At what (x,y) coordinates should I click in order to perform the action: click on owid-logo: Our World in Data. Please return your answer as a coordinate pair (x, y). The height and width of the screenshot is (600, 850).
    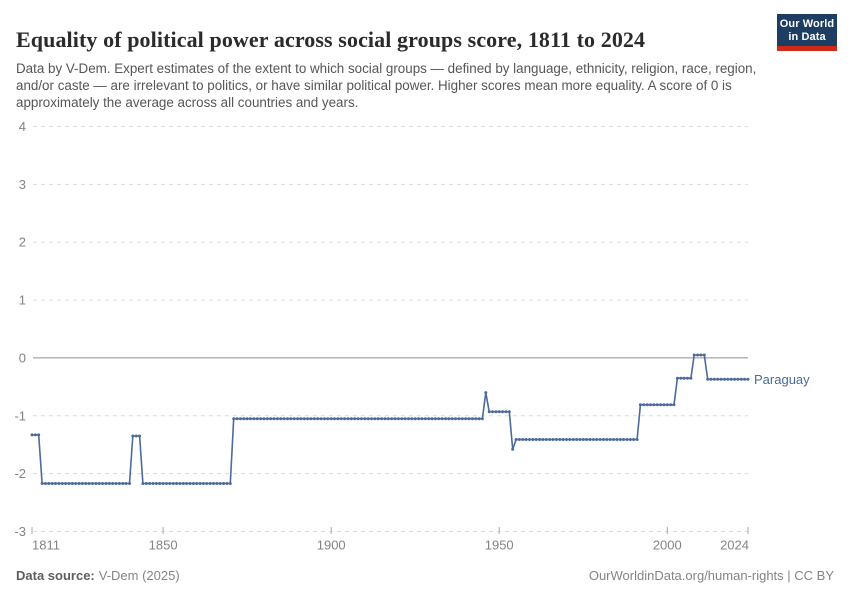
    Looking at the image, I should click on (807, 32).